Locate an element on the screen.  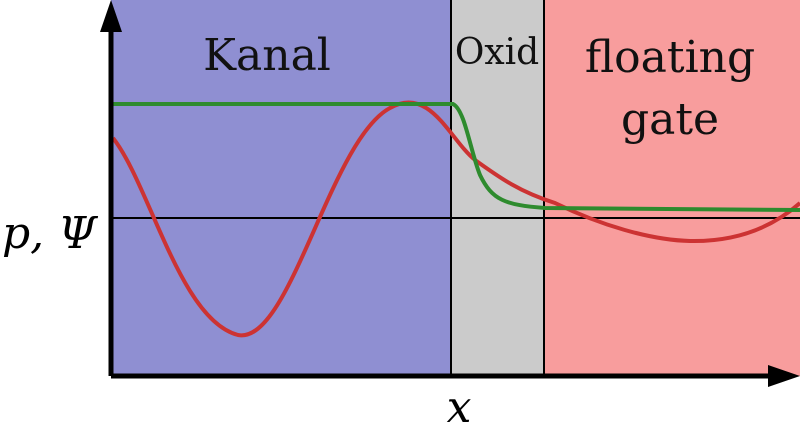
x-axis-label: x is located at coordinates (459, 405).